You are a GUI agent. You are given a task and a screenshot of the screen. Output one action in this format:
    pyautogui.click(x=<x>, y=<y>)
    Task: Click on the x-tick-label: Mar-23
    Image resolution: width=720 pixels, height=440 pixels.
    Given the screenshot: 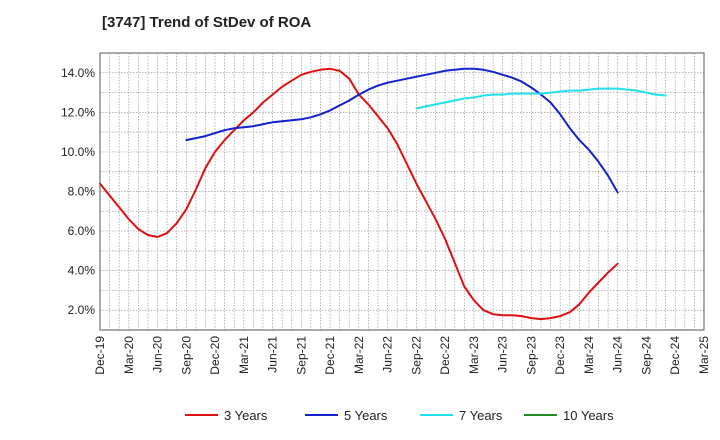 What is the action you would take?
    pyautogui.click(x=474, y=355)
    